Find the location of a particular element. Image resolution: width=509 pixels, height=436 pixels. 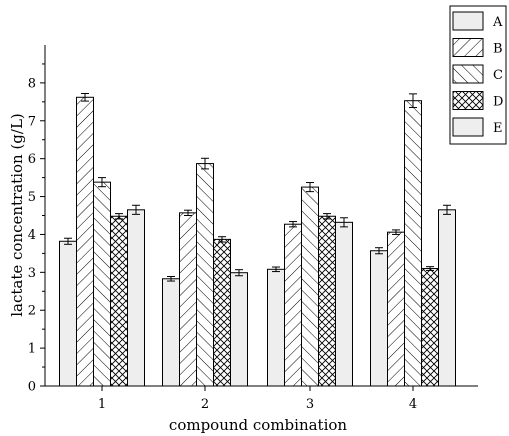

y-ticks: 0 1 2 3 4 5 6 7 8 is located at coordinates (36, 229).